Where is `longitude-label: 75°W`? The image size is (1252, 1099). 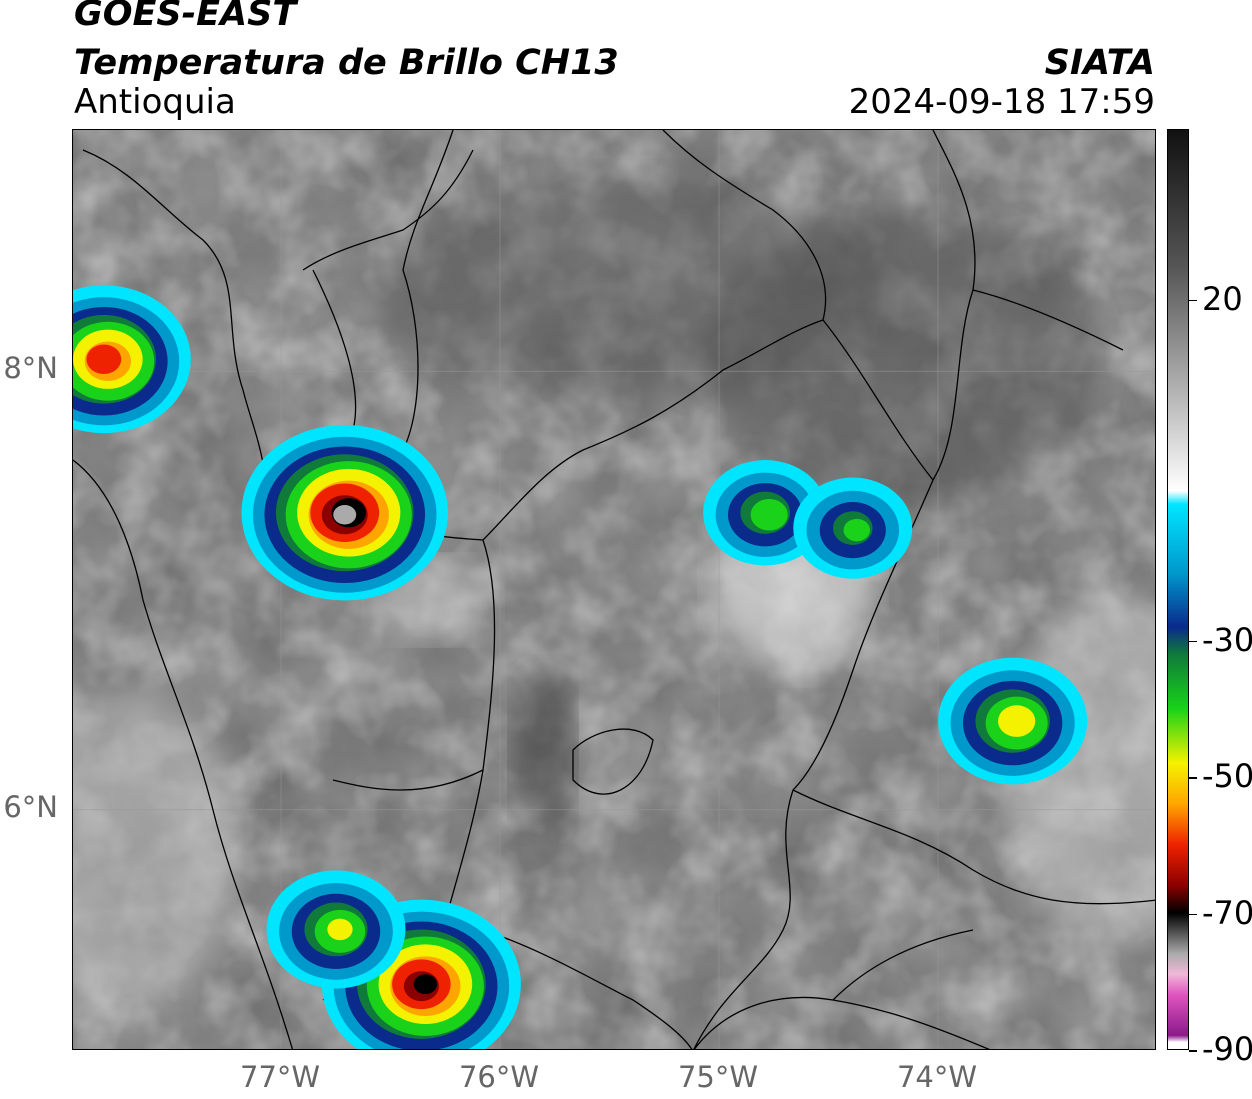 longitude-label: 75°W is located at coordinates (718, 1077).